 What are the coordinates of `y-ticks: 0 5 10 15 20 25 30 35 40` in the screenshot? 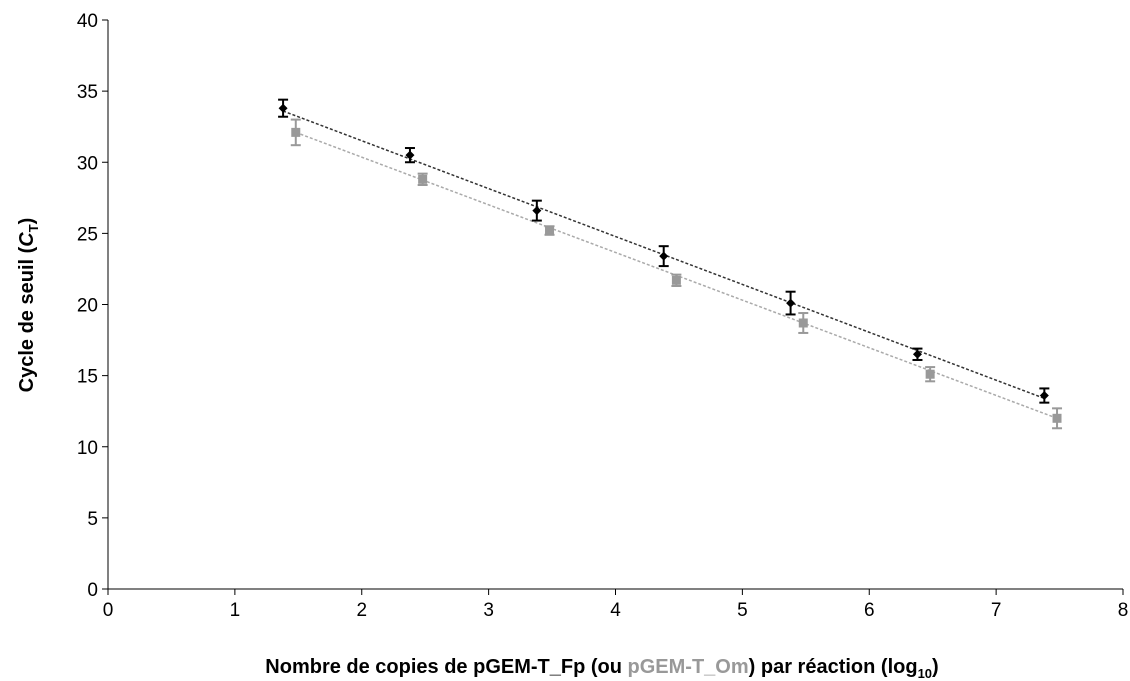 It's located at (92, 306).